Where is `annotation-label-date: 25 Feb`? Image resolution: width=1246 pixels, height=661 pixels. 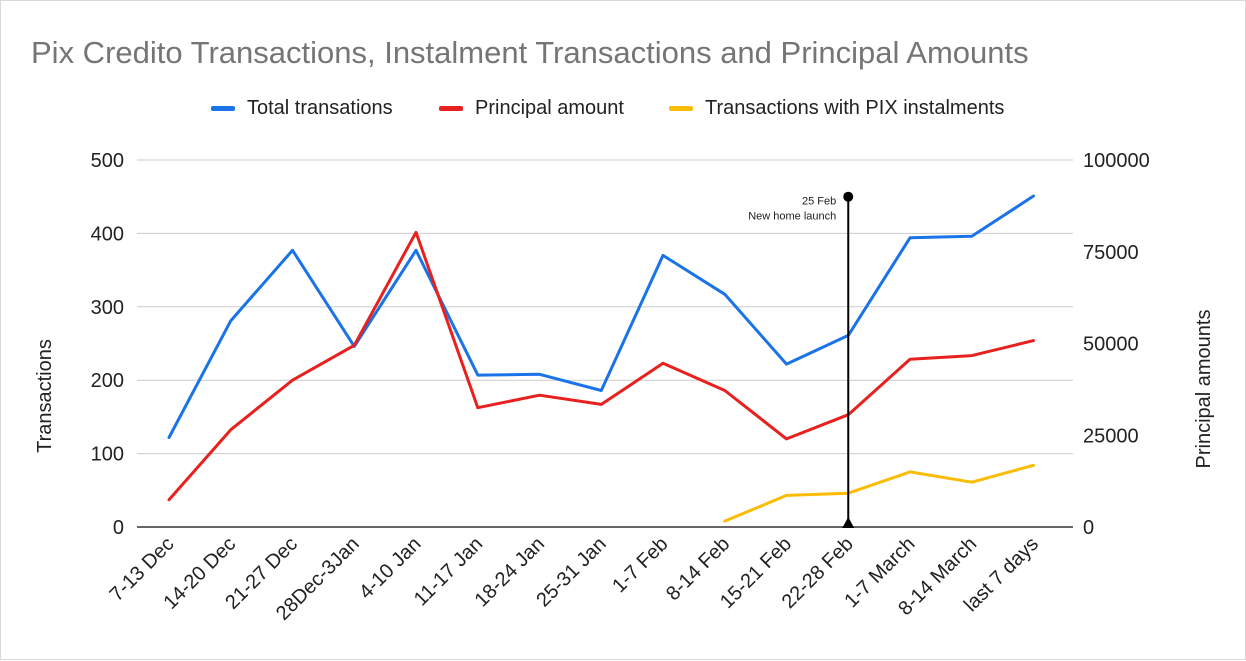 annotation-label-date: 25 Feb is located at coordinates (819, 202).